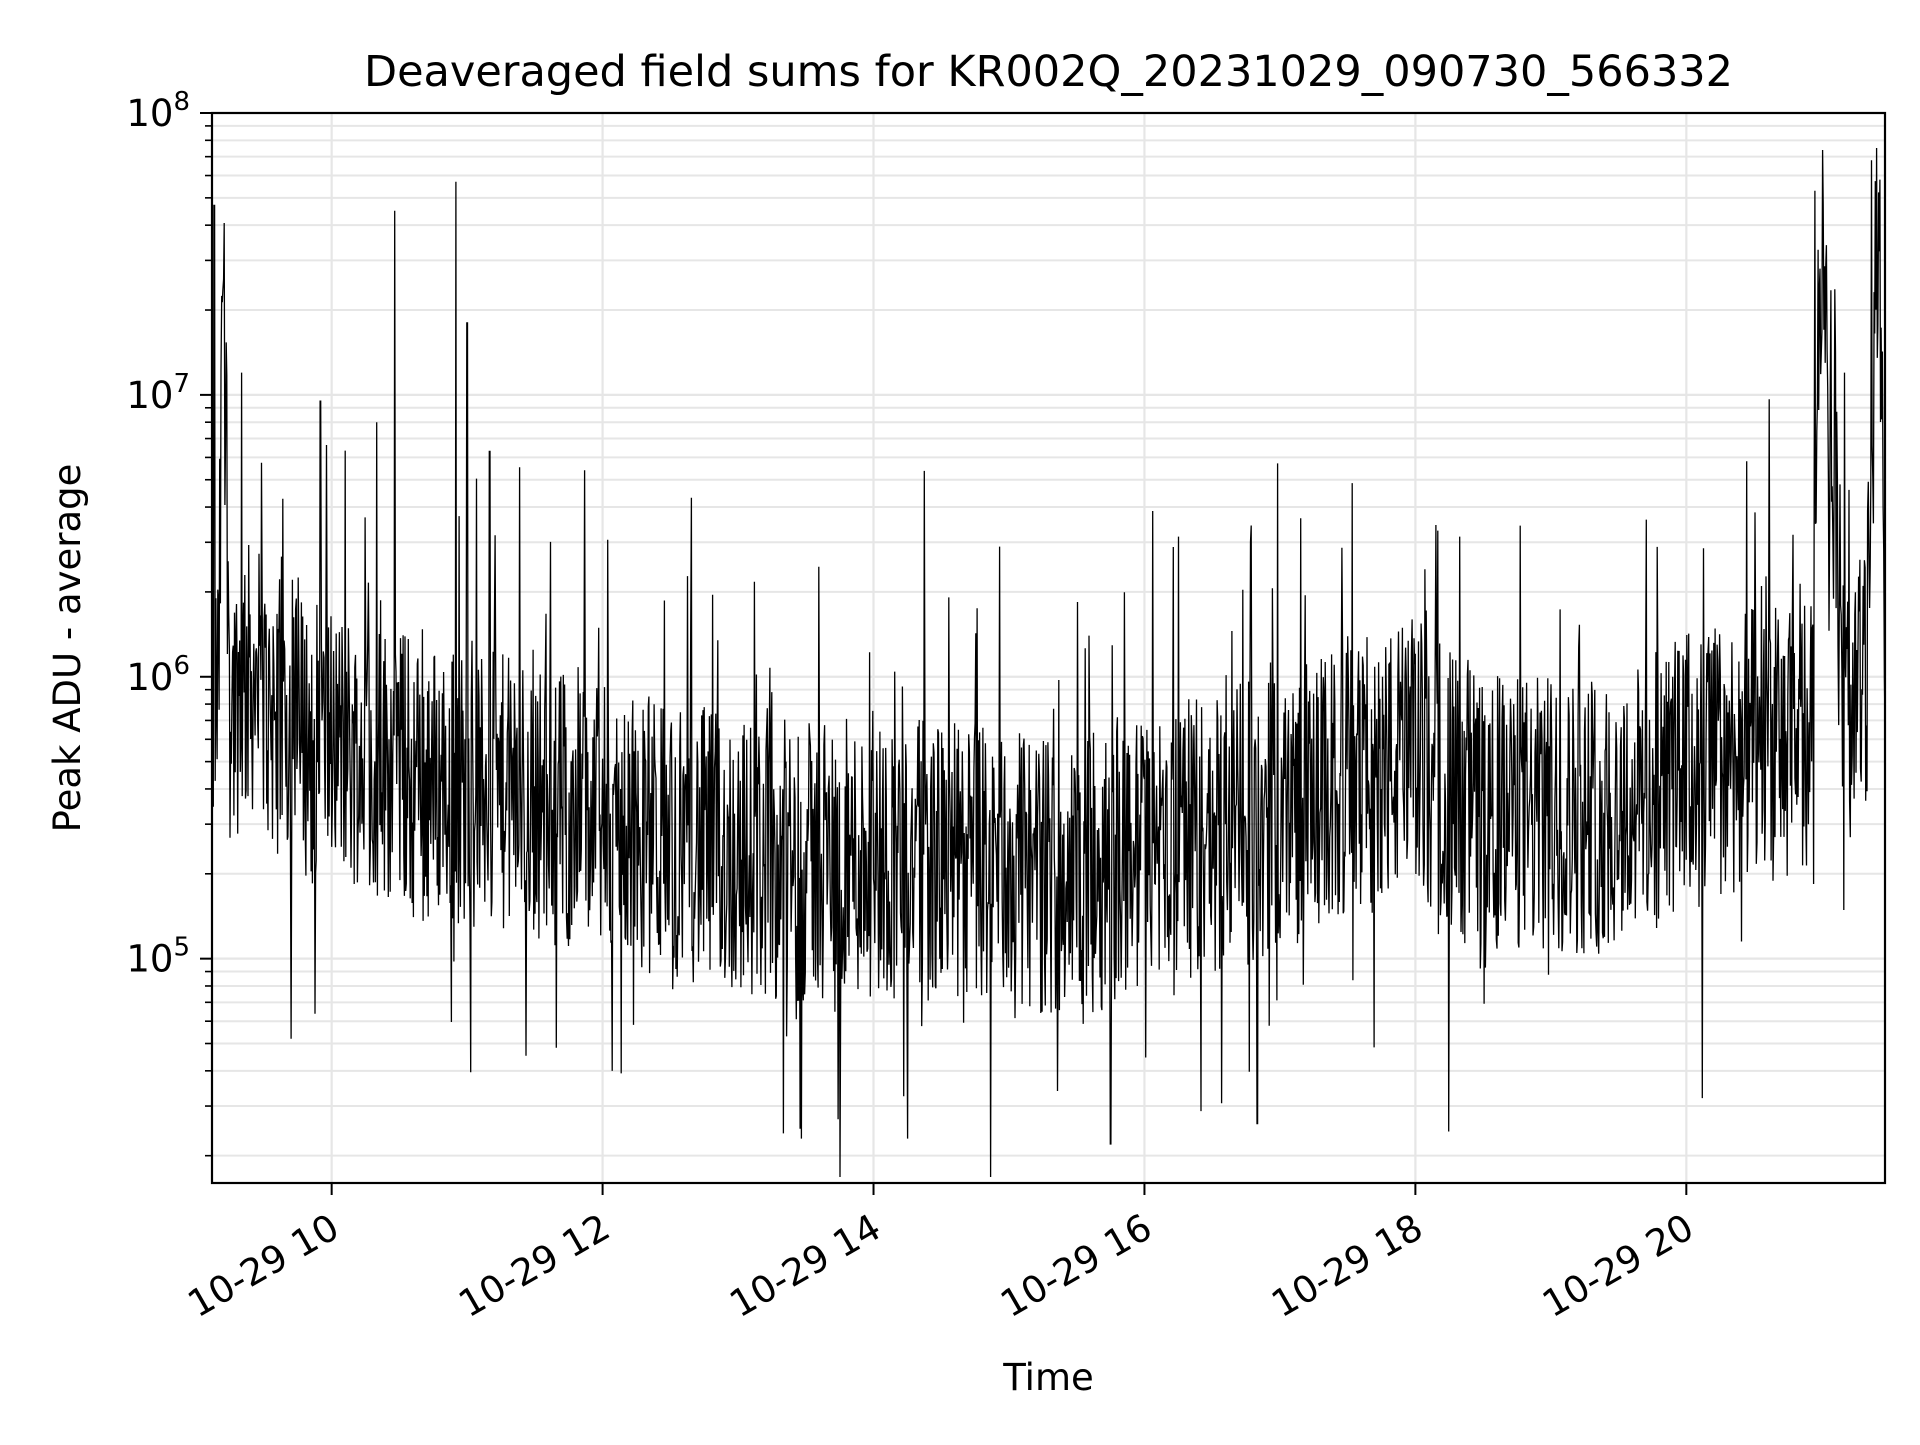 This screenshot has width=1920, height=1445. Describe the element at coordinates (158, 675) in the screenshot. I see `y-tick-label: 106` at that location.